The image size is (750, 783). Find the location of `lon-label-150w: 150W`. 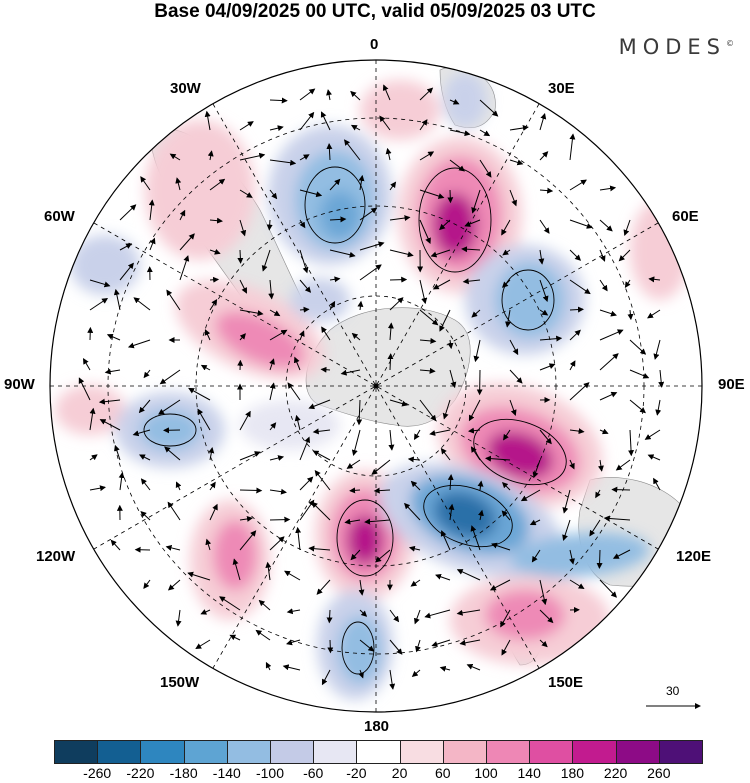

lon-label-150w: 150W is located at coordinates (180, 682).